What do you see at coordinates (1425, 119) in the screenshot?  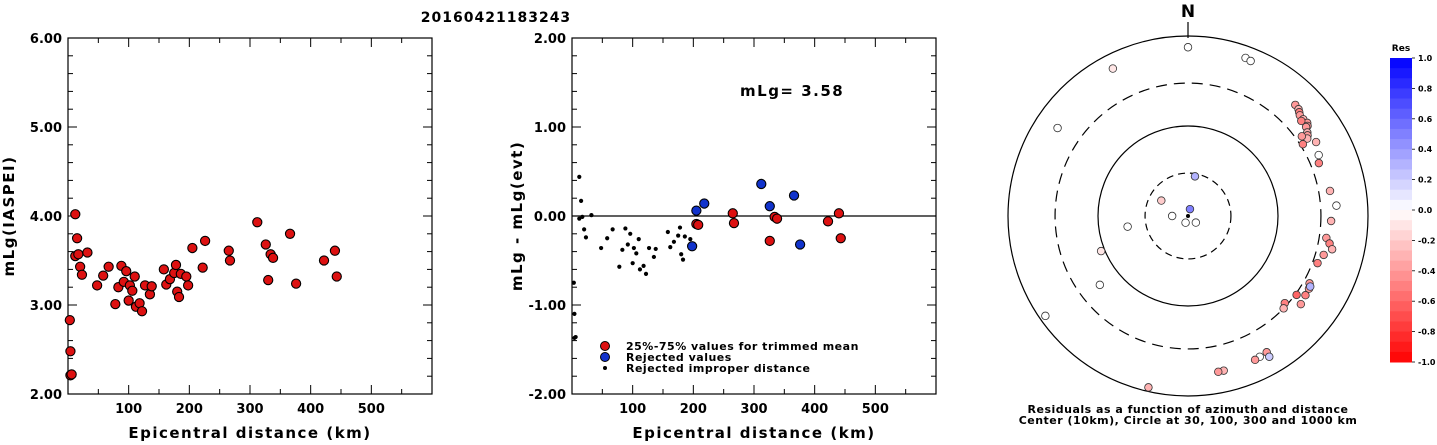 I see `colorbar-label: 0.6` at bounding box center [1425, 119].